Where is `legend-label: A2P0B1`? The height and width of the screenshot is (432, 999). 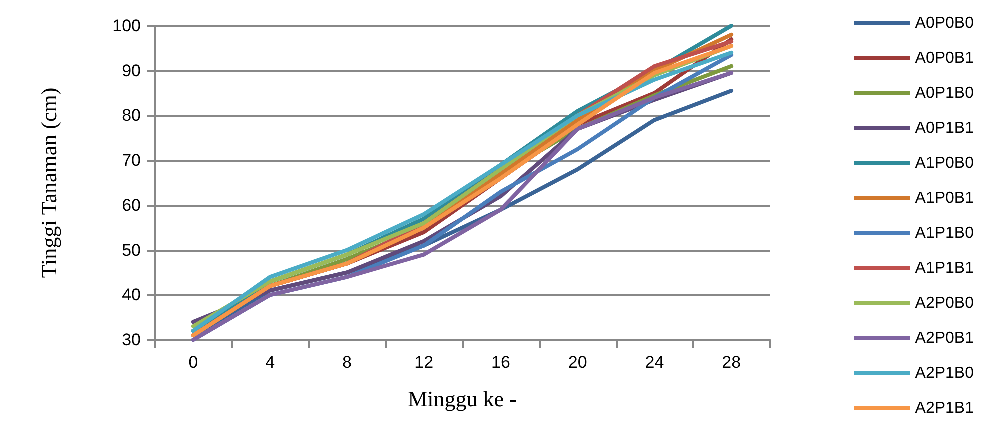 legend-label: A2P0B1 is located at coordinates (944, 338).